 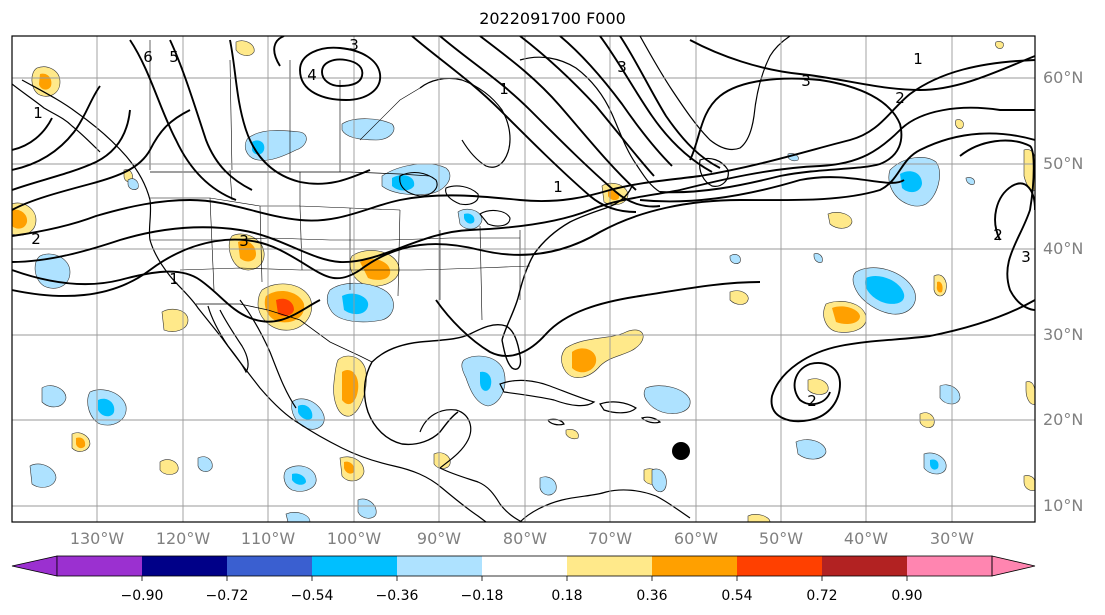 What do you see at coordinates (174, 57) in the screenshot?
I see `contour-label: 5` at bounding box center [174, 57].